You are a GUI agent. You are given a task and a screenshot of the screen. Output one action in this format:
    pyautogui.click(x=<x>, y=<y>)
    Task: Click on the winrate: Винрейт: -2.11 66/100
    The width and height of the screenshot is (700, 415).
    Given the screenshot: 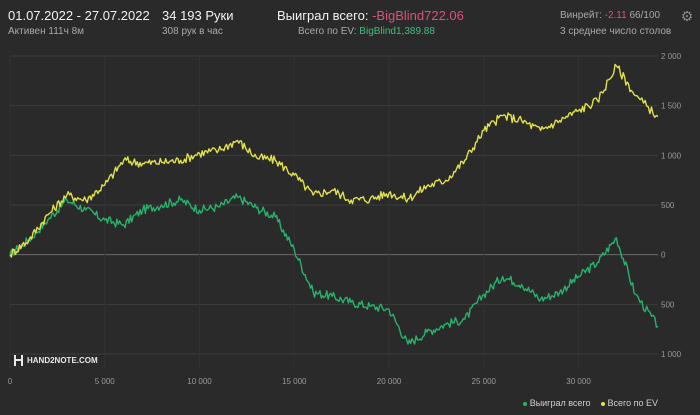 What is the action you would take?
    pyautogui.click(x=610, y=15)
    